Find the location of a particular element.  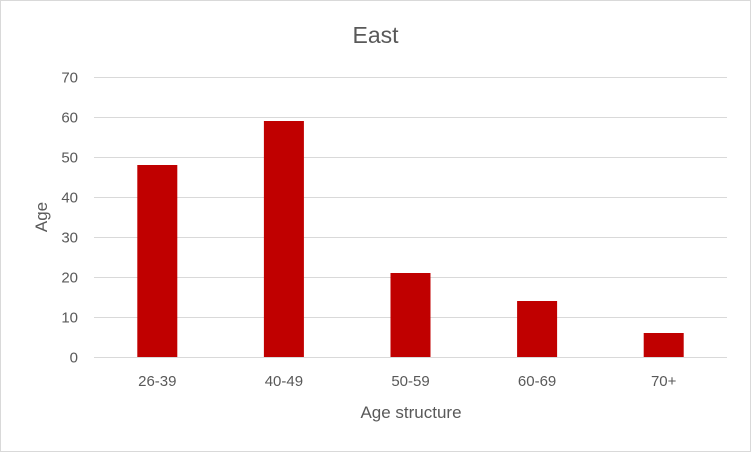

y-tick-label: 60 is located at coordinates (69, 118).